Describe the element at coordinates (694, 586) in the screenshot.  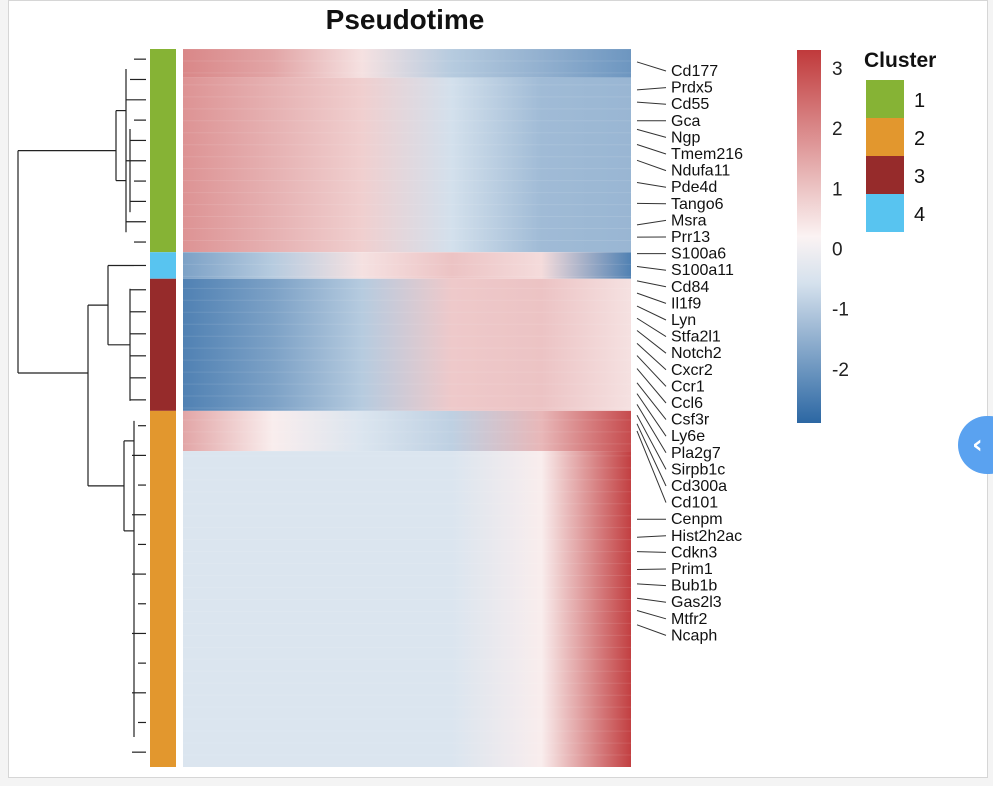
I see `gene-label: Bub1b` at that location.